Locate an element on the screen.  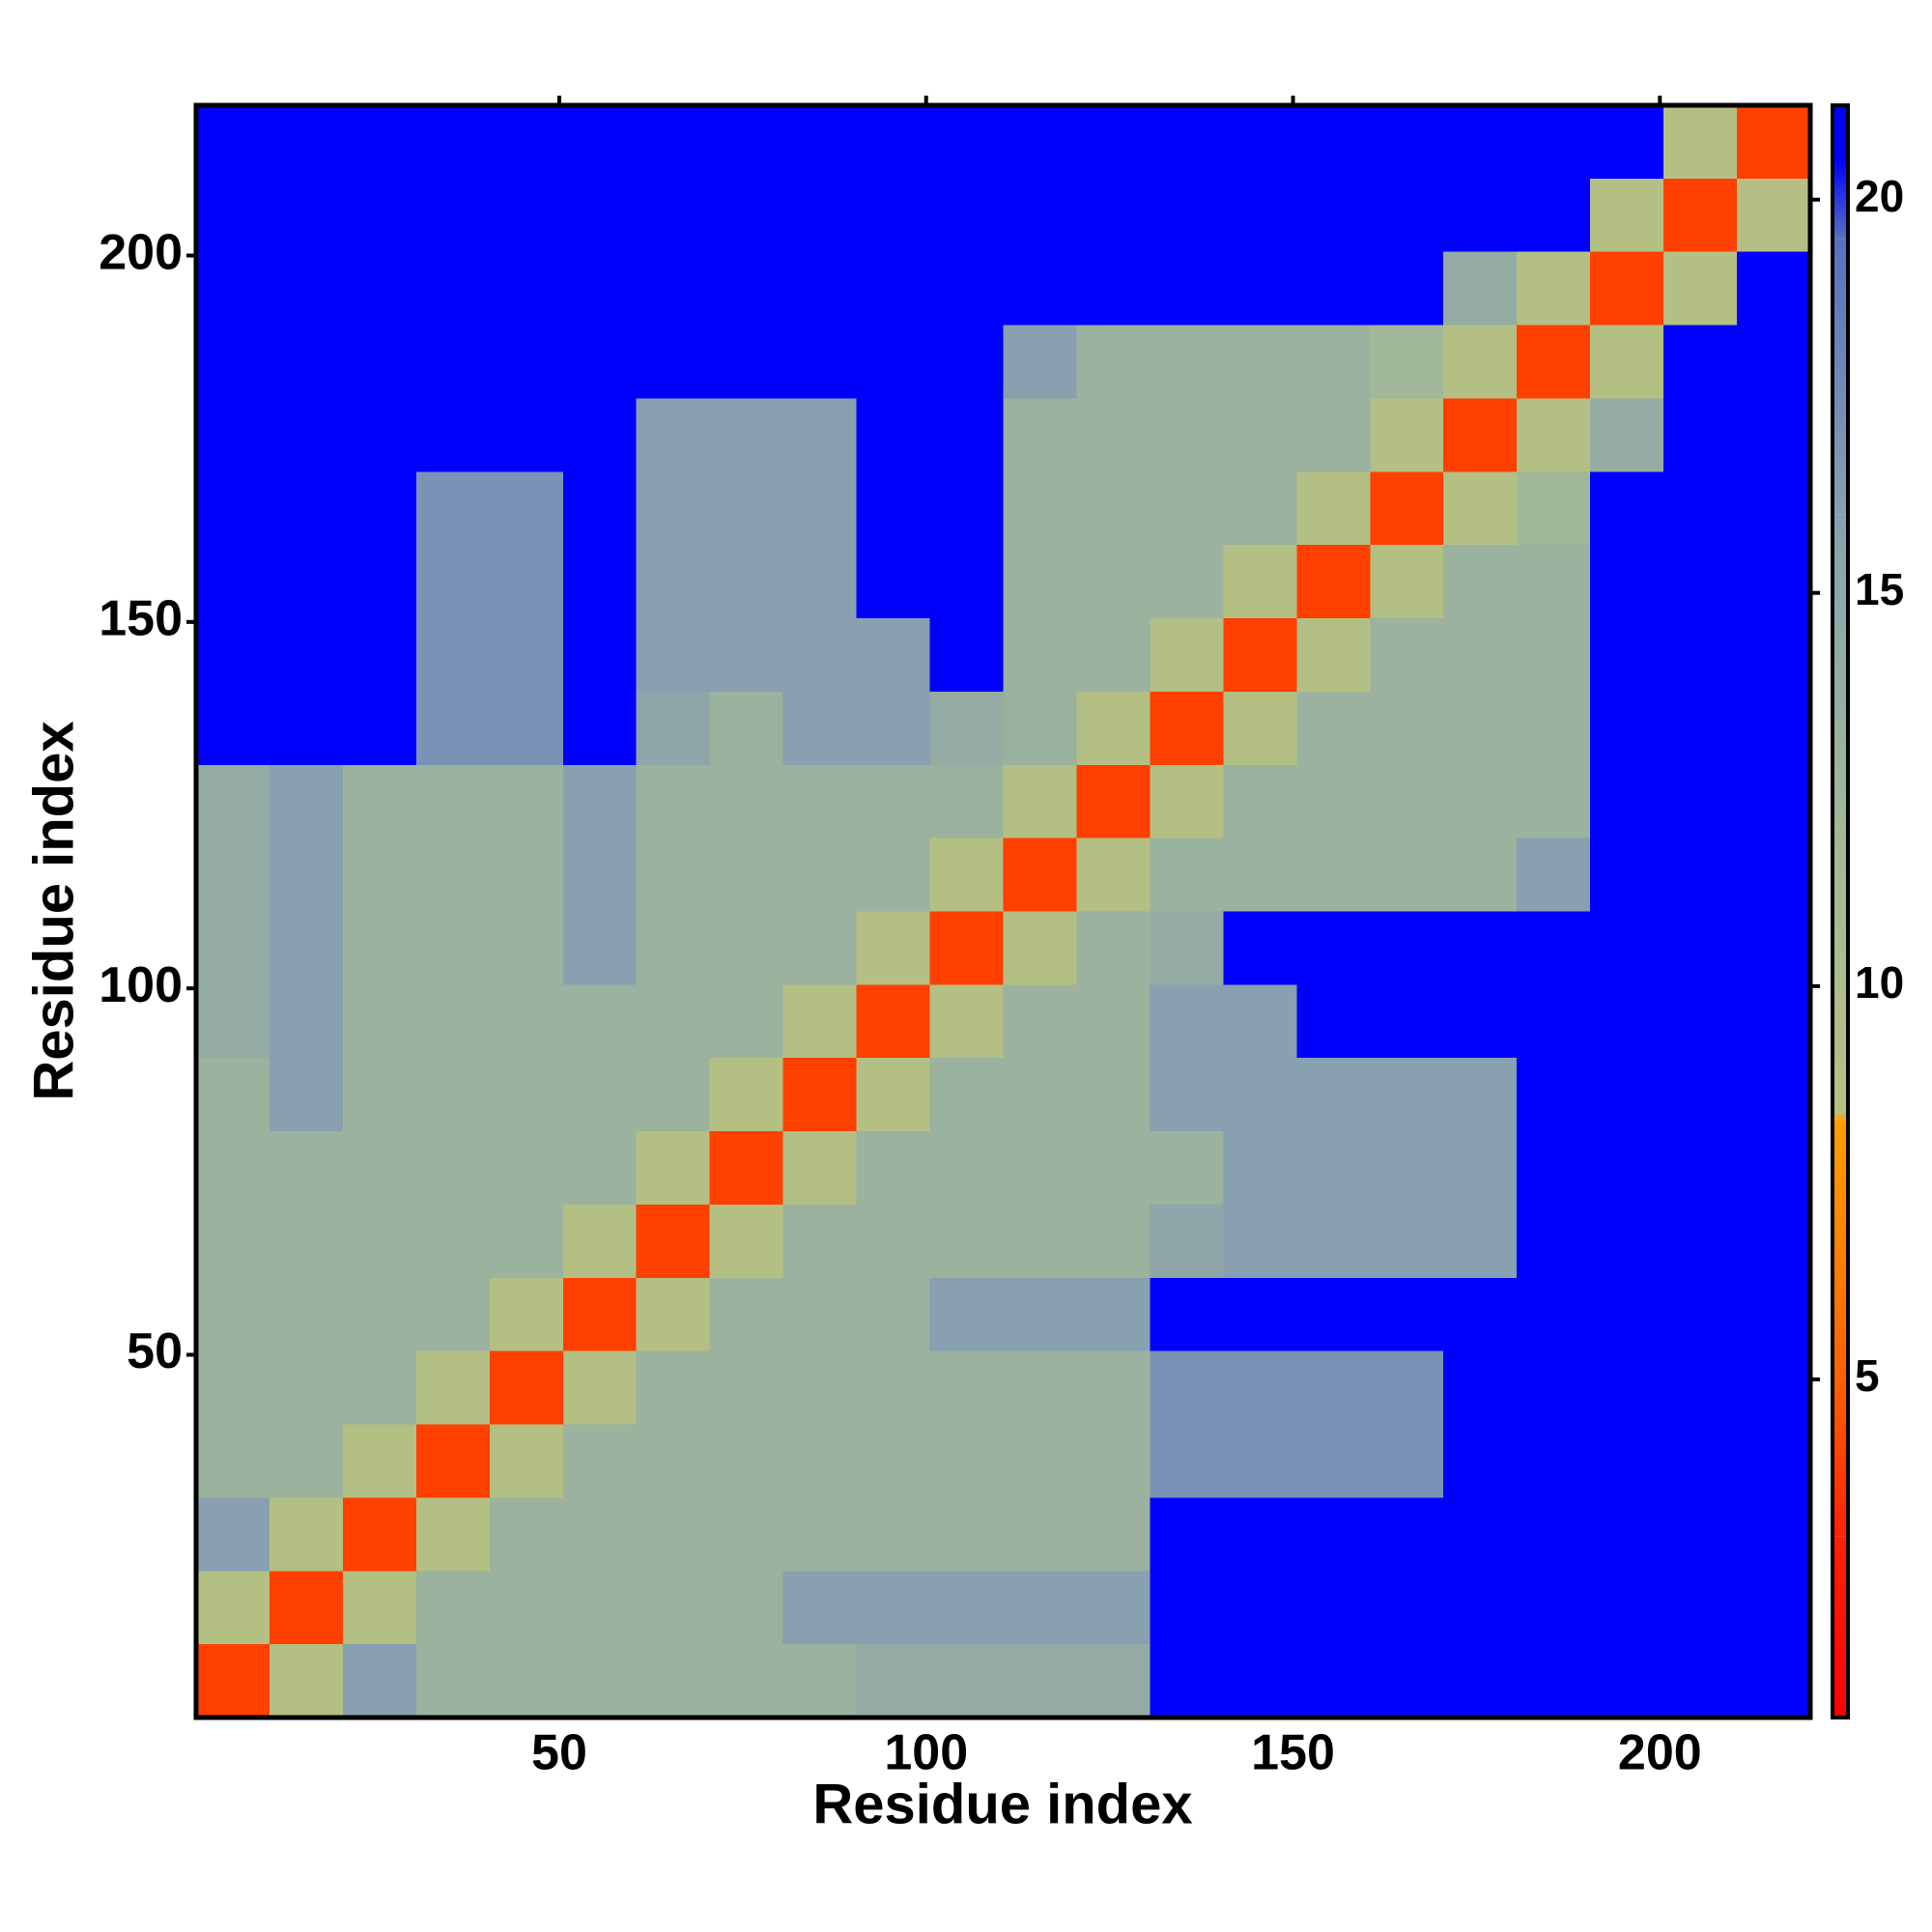
colorbar-frame is located at coordinates (1840, 911).